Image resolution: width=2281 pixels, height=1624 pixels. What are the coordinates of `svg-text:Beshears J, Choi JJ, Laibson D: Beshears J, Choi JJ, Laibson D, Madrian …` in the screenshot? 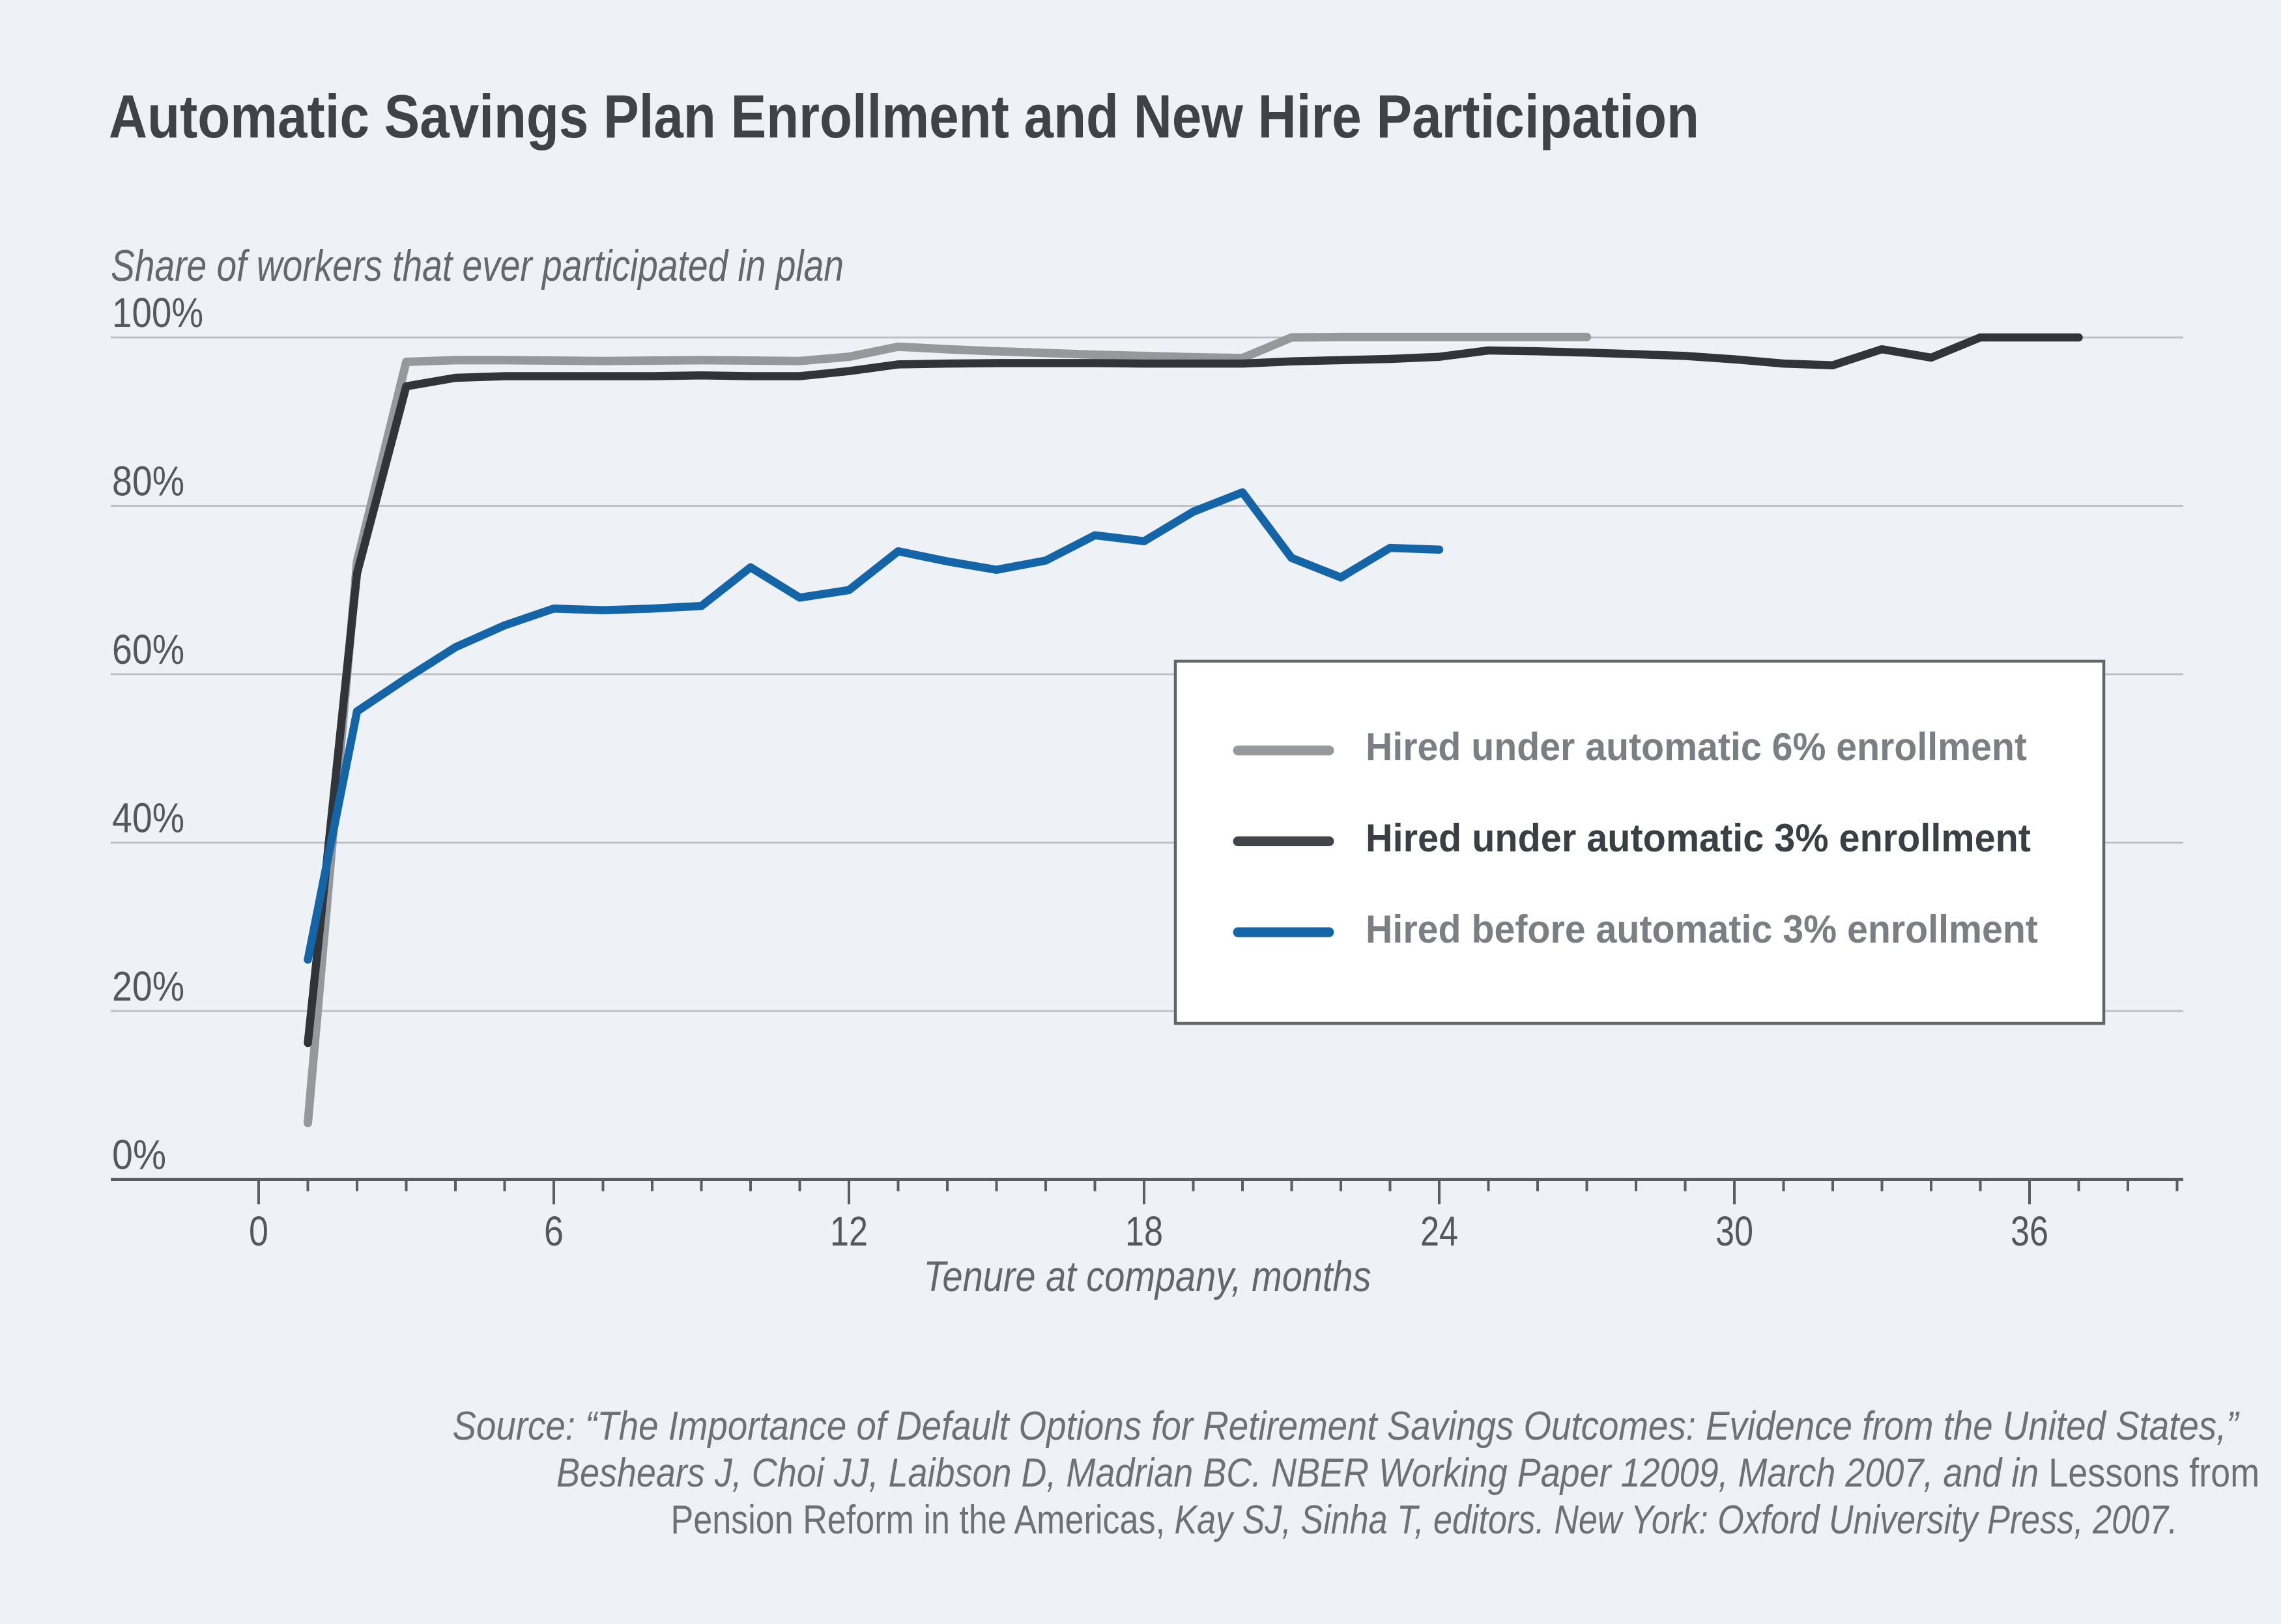 It's located at (1407, 1473).